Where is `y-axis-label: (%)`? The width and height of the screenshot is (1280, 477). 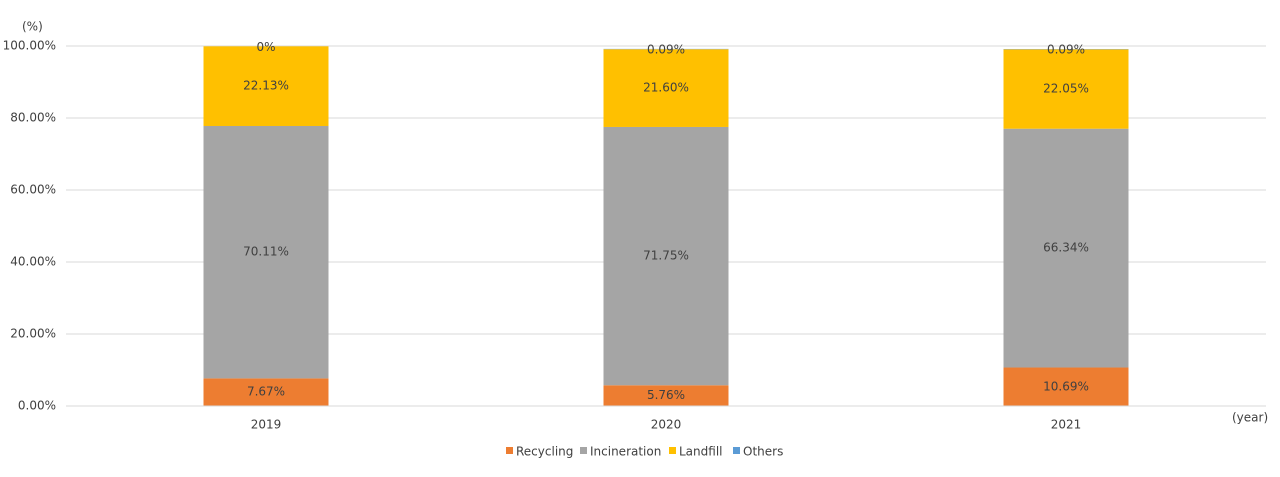 y-axis-label: (%) is located at coordinates (32, 27).